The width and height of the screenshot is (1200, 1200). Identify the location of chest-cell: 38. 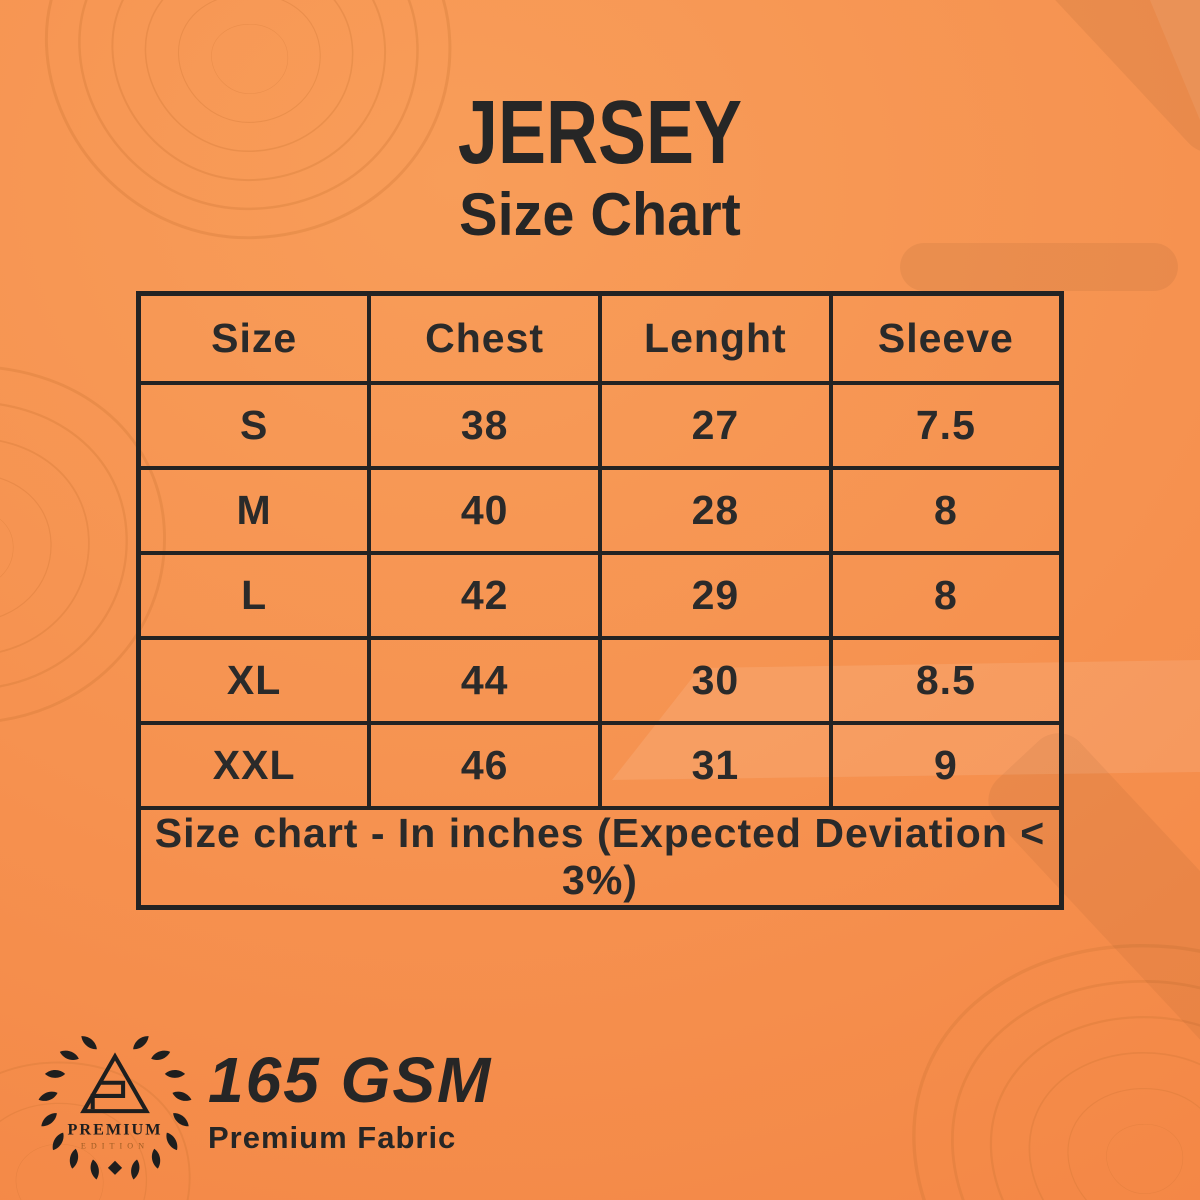
(484, 425).